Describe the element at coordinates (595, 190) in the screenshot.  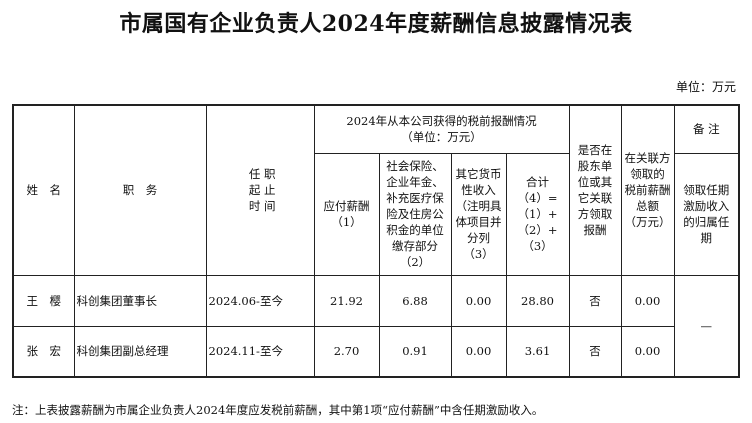
I see `header-shareholder: 是否在 股东单 位或其 它关联 方领取 报酬` at that location.